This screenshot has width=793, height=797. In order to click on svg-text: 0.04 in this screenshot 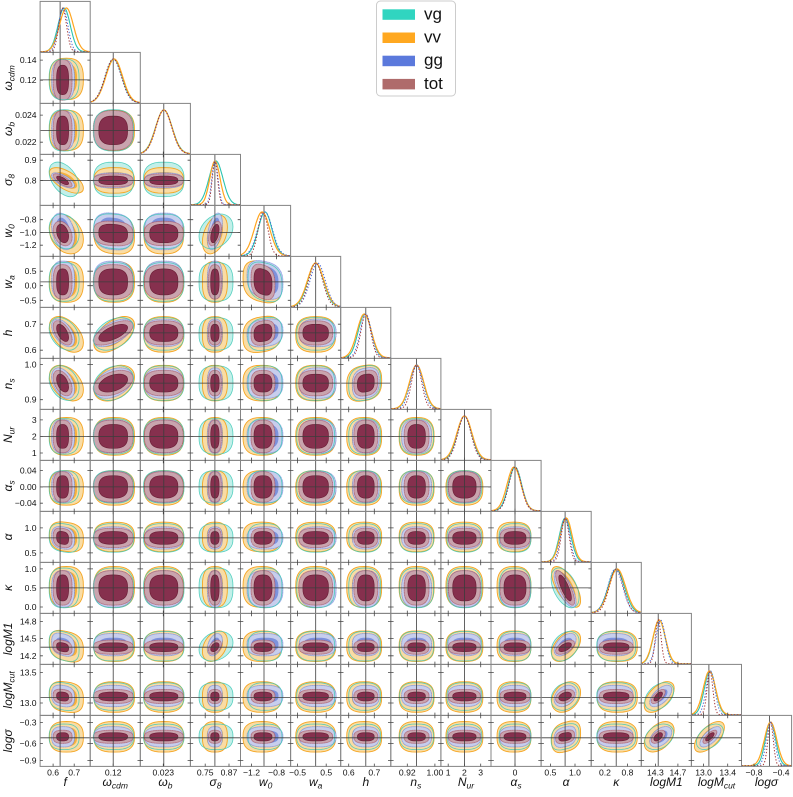, I will do `click(28, 471)`.